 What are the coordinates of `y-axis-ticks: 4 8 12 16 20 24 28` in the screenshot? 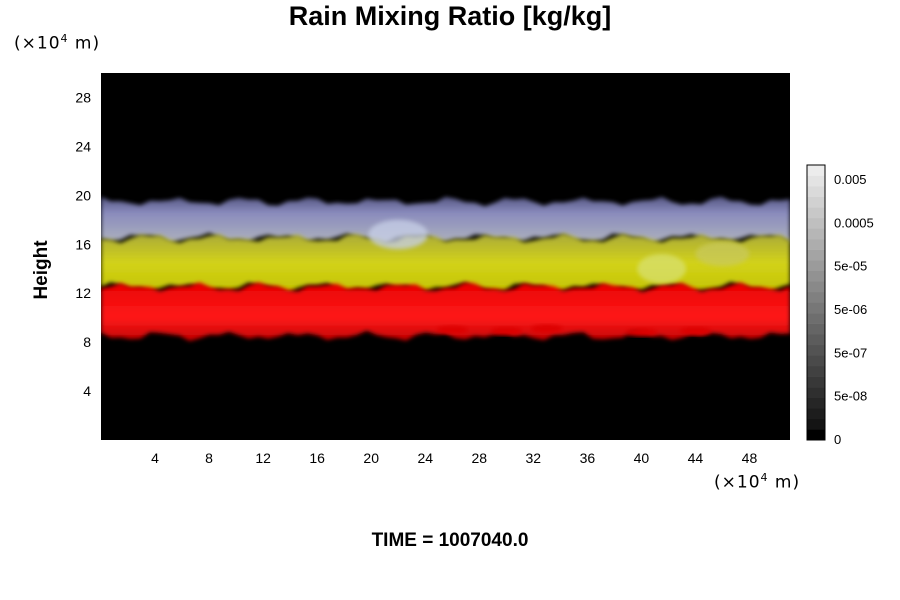 It's located at (83, 244).